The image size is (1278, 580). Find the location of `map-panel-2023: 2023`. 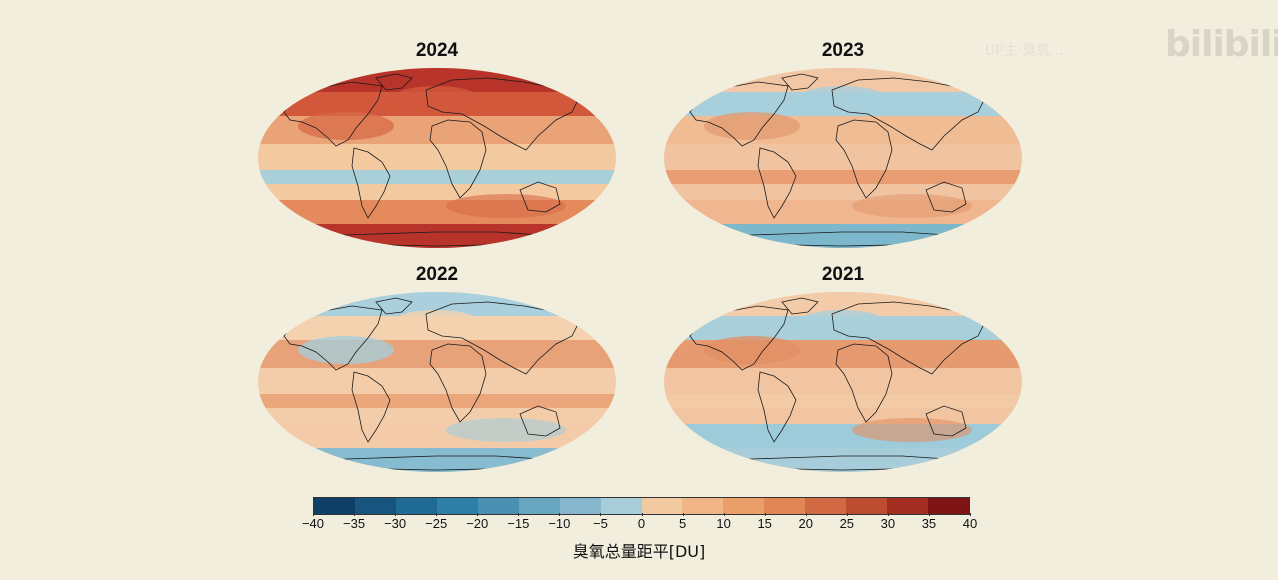

map-panel-2023: 2023 is located at coordinates (843, 145).